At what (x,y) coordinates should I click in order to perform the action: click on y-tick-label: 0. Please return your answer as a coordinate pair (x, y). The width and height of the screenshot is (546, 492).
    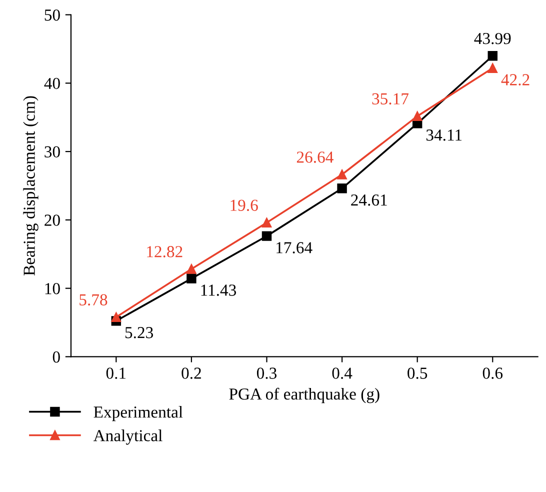
    Looking at the image, I should click on (56, 357).